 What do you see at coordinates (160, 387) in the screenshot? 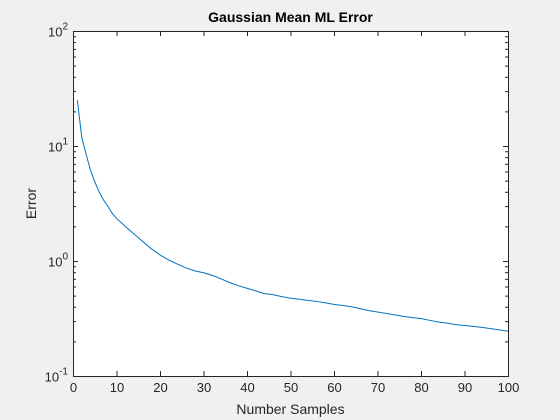
I see `x-tick-label: 20` at bounding box center [160, 387].